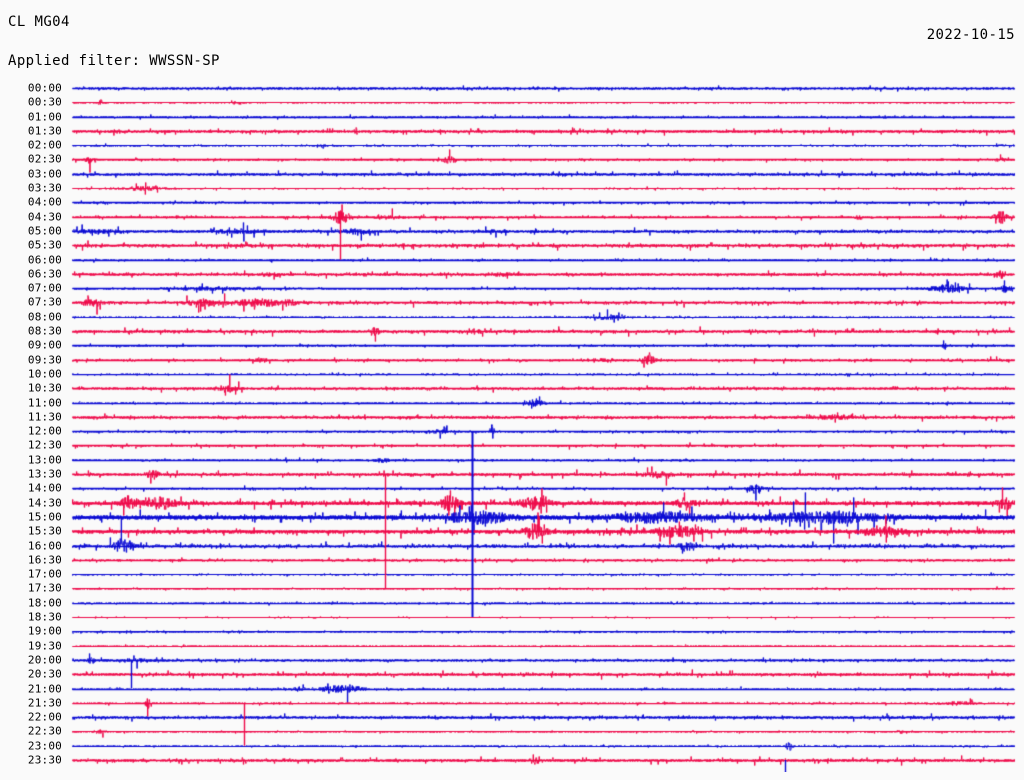  What do you see at coordinates (39, 22) in the screenshot?
I see `station-title: CL MG04` at bounding box center [39, 22].